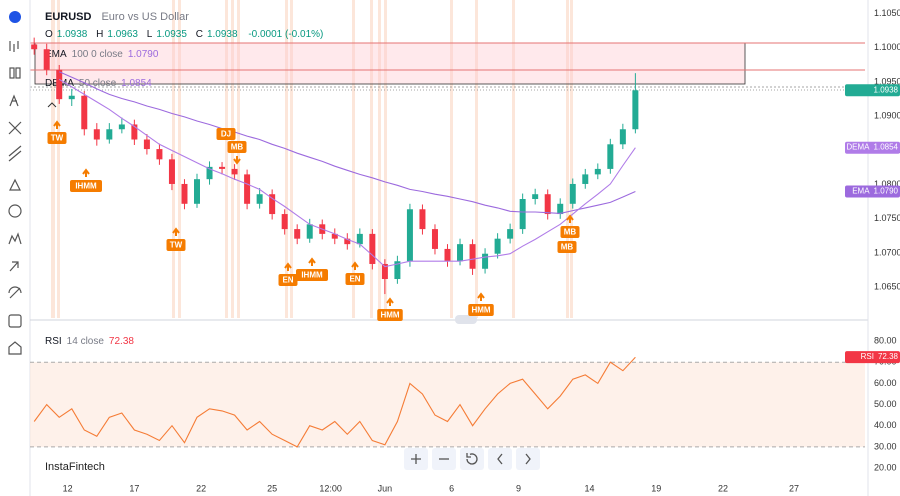  I want to click on indicator-badge-name: EMA, so click(861, 191).